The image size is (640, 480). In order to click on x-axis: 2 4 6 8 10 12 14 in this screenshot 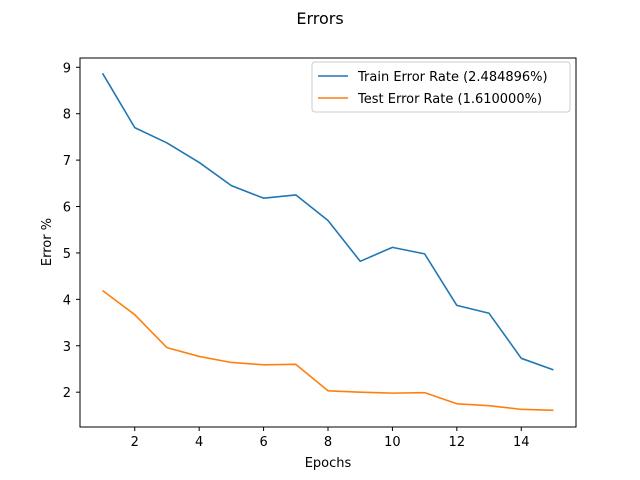, I will do `click(330, 438)`.